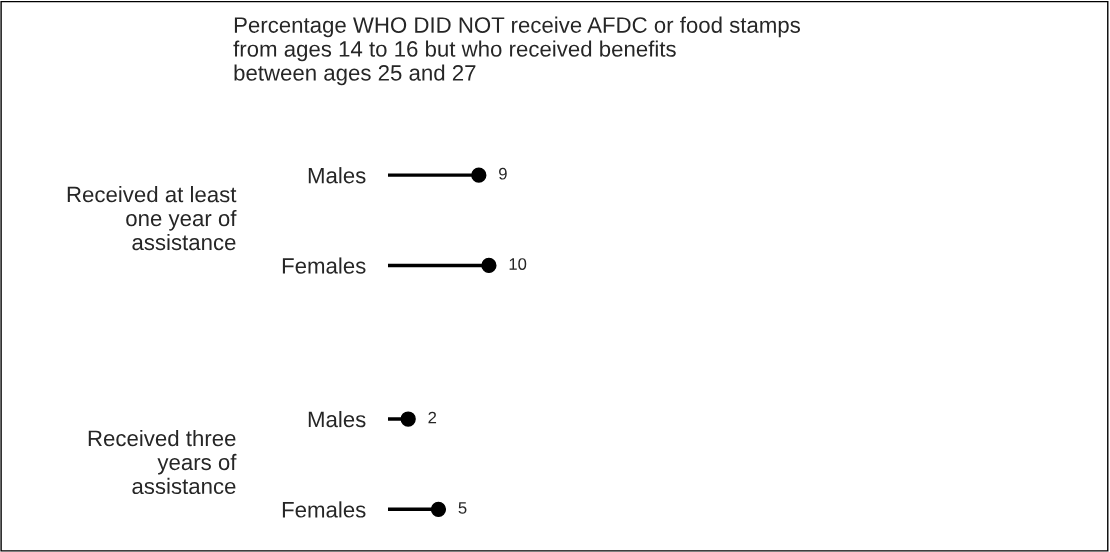  Describe the element at coordinates (462, 508) in the screenshot. I see `data-label: 5` at that location.